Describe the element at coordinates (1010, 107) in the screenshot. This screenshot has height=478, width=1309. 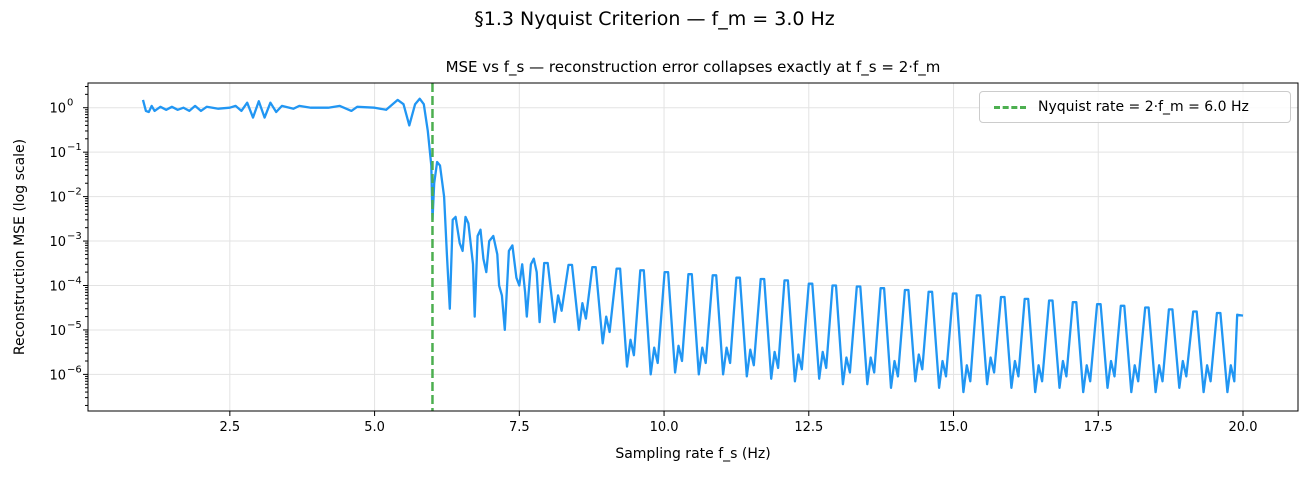
I see `legend-dashed-line-swatch` at that location.